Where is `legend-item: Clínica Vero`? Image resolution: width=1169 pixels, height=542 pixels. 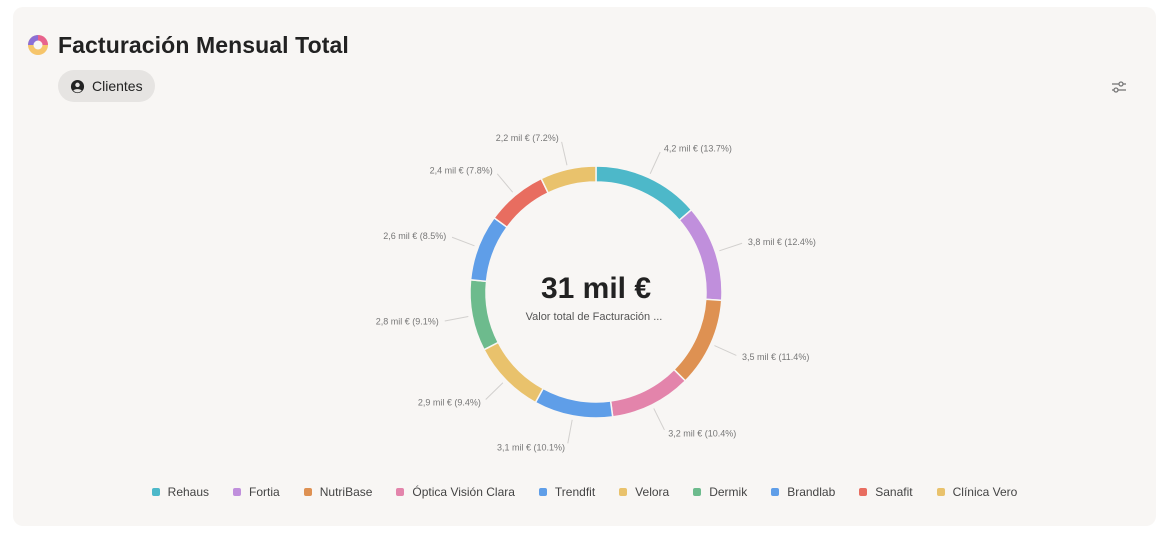
legend-item: Clínica Vero is located at coordinates (977, 492).